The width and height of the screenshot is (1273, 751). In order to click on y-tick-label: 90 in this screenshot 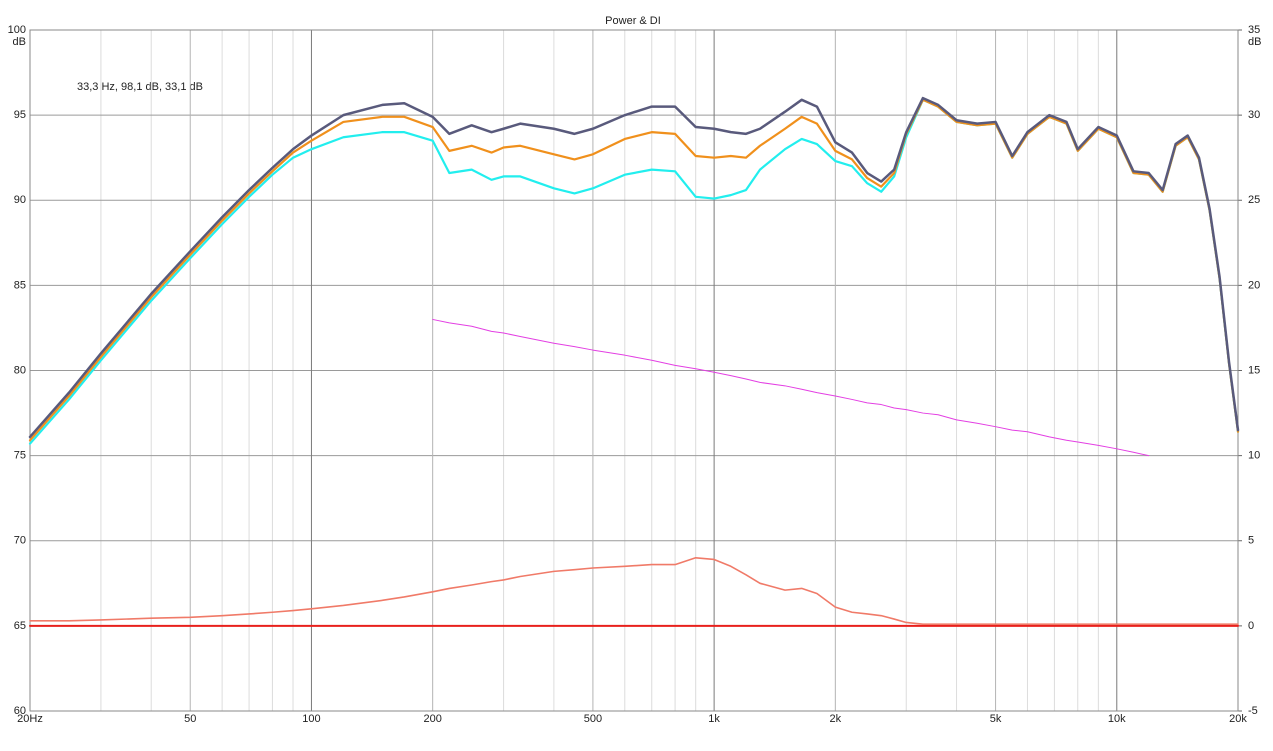, I will do `click(20, 200)`.